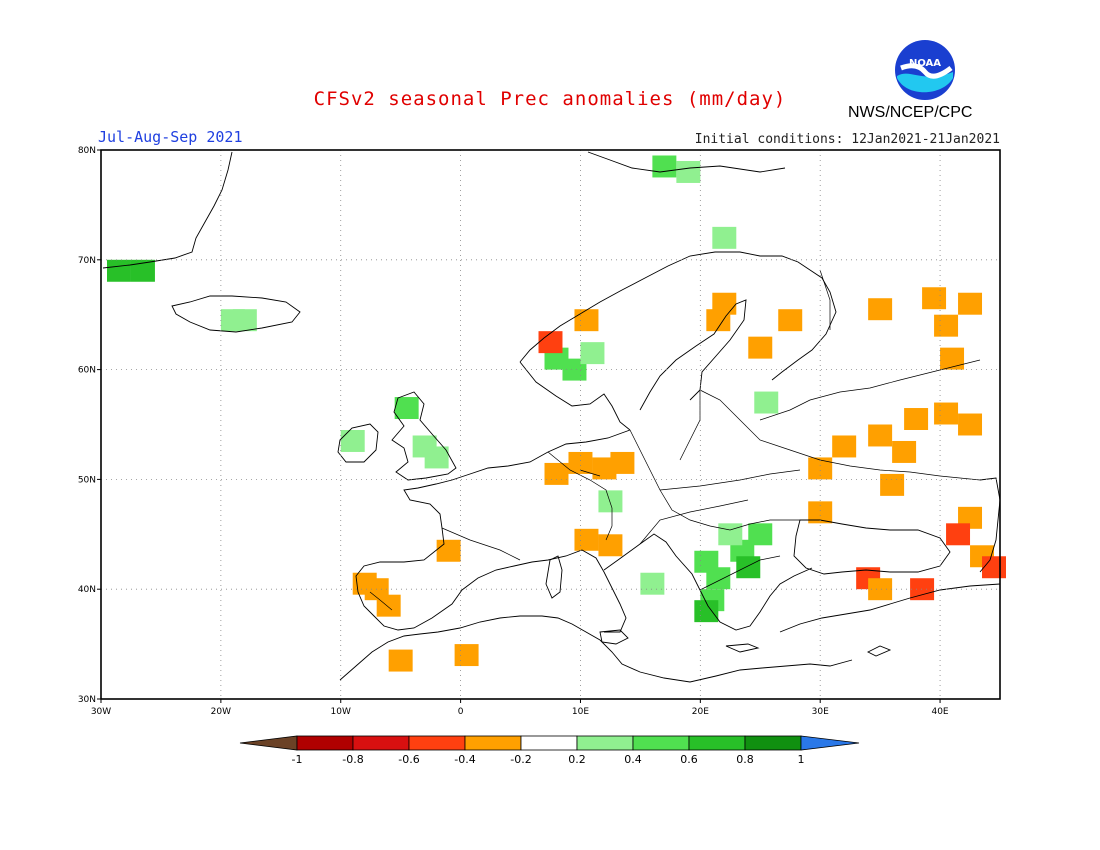  Describe the element at coordinates (341, 712) in the screenshot. I see `lon-tick-label: 10W` at that location.